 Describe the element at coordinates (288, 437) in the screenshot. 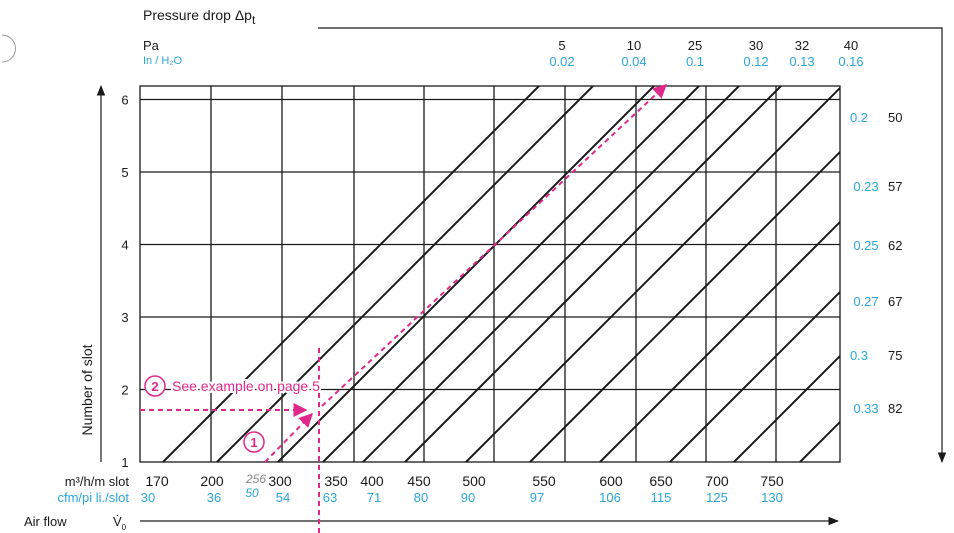

I see `example-short-diagonal` at that location.